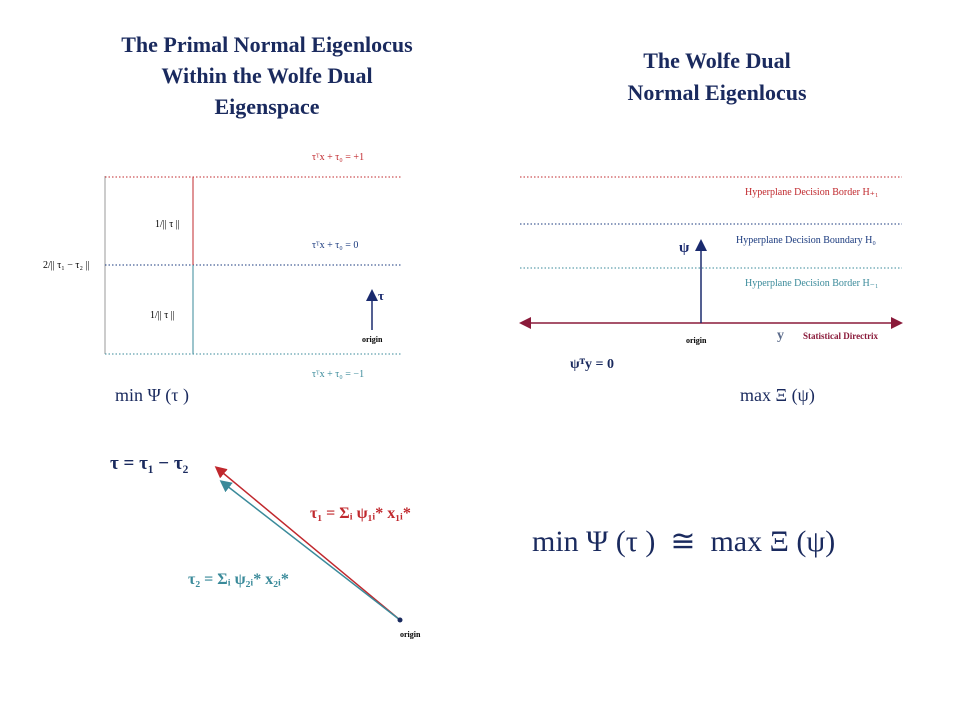 Image resolution: width=960 pixels, height=720 pixels. What do you see at coordinates (310, 550) in the screenshot?
I see `tau2-arrow` at bounding box center [310, 550].